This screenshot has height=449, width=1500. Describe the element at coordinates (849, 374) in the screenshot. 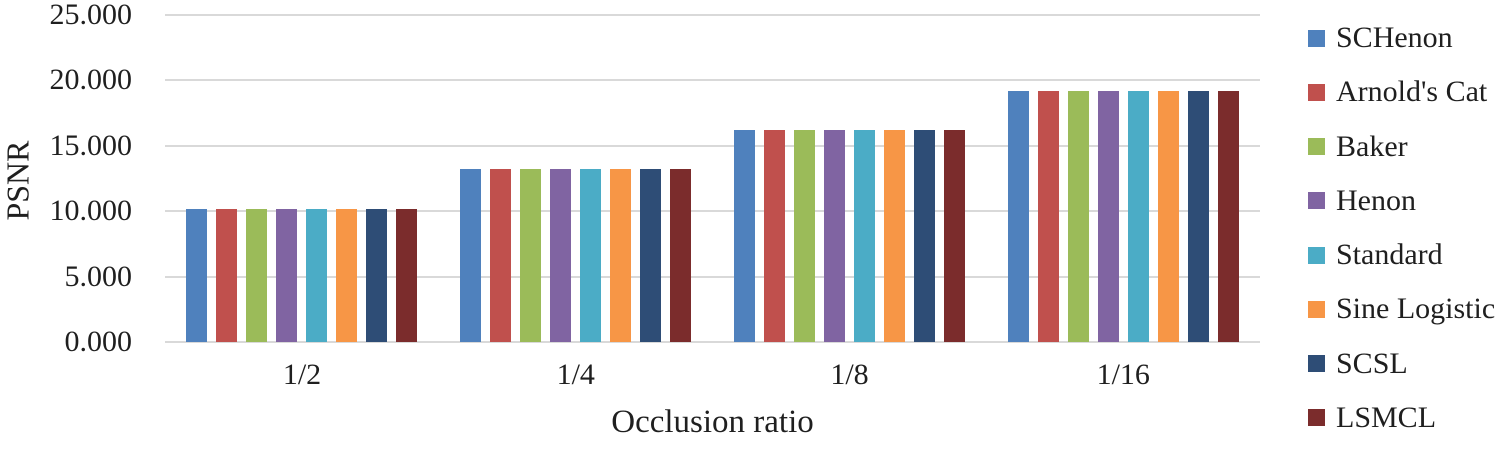

I see `x-tick-label: 1/8` at that location.